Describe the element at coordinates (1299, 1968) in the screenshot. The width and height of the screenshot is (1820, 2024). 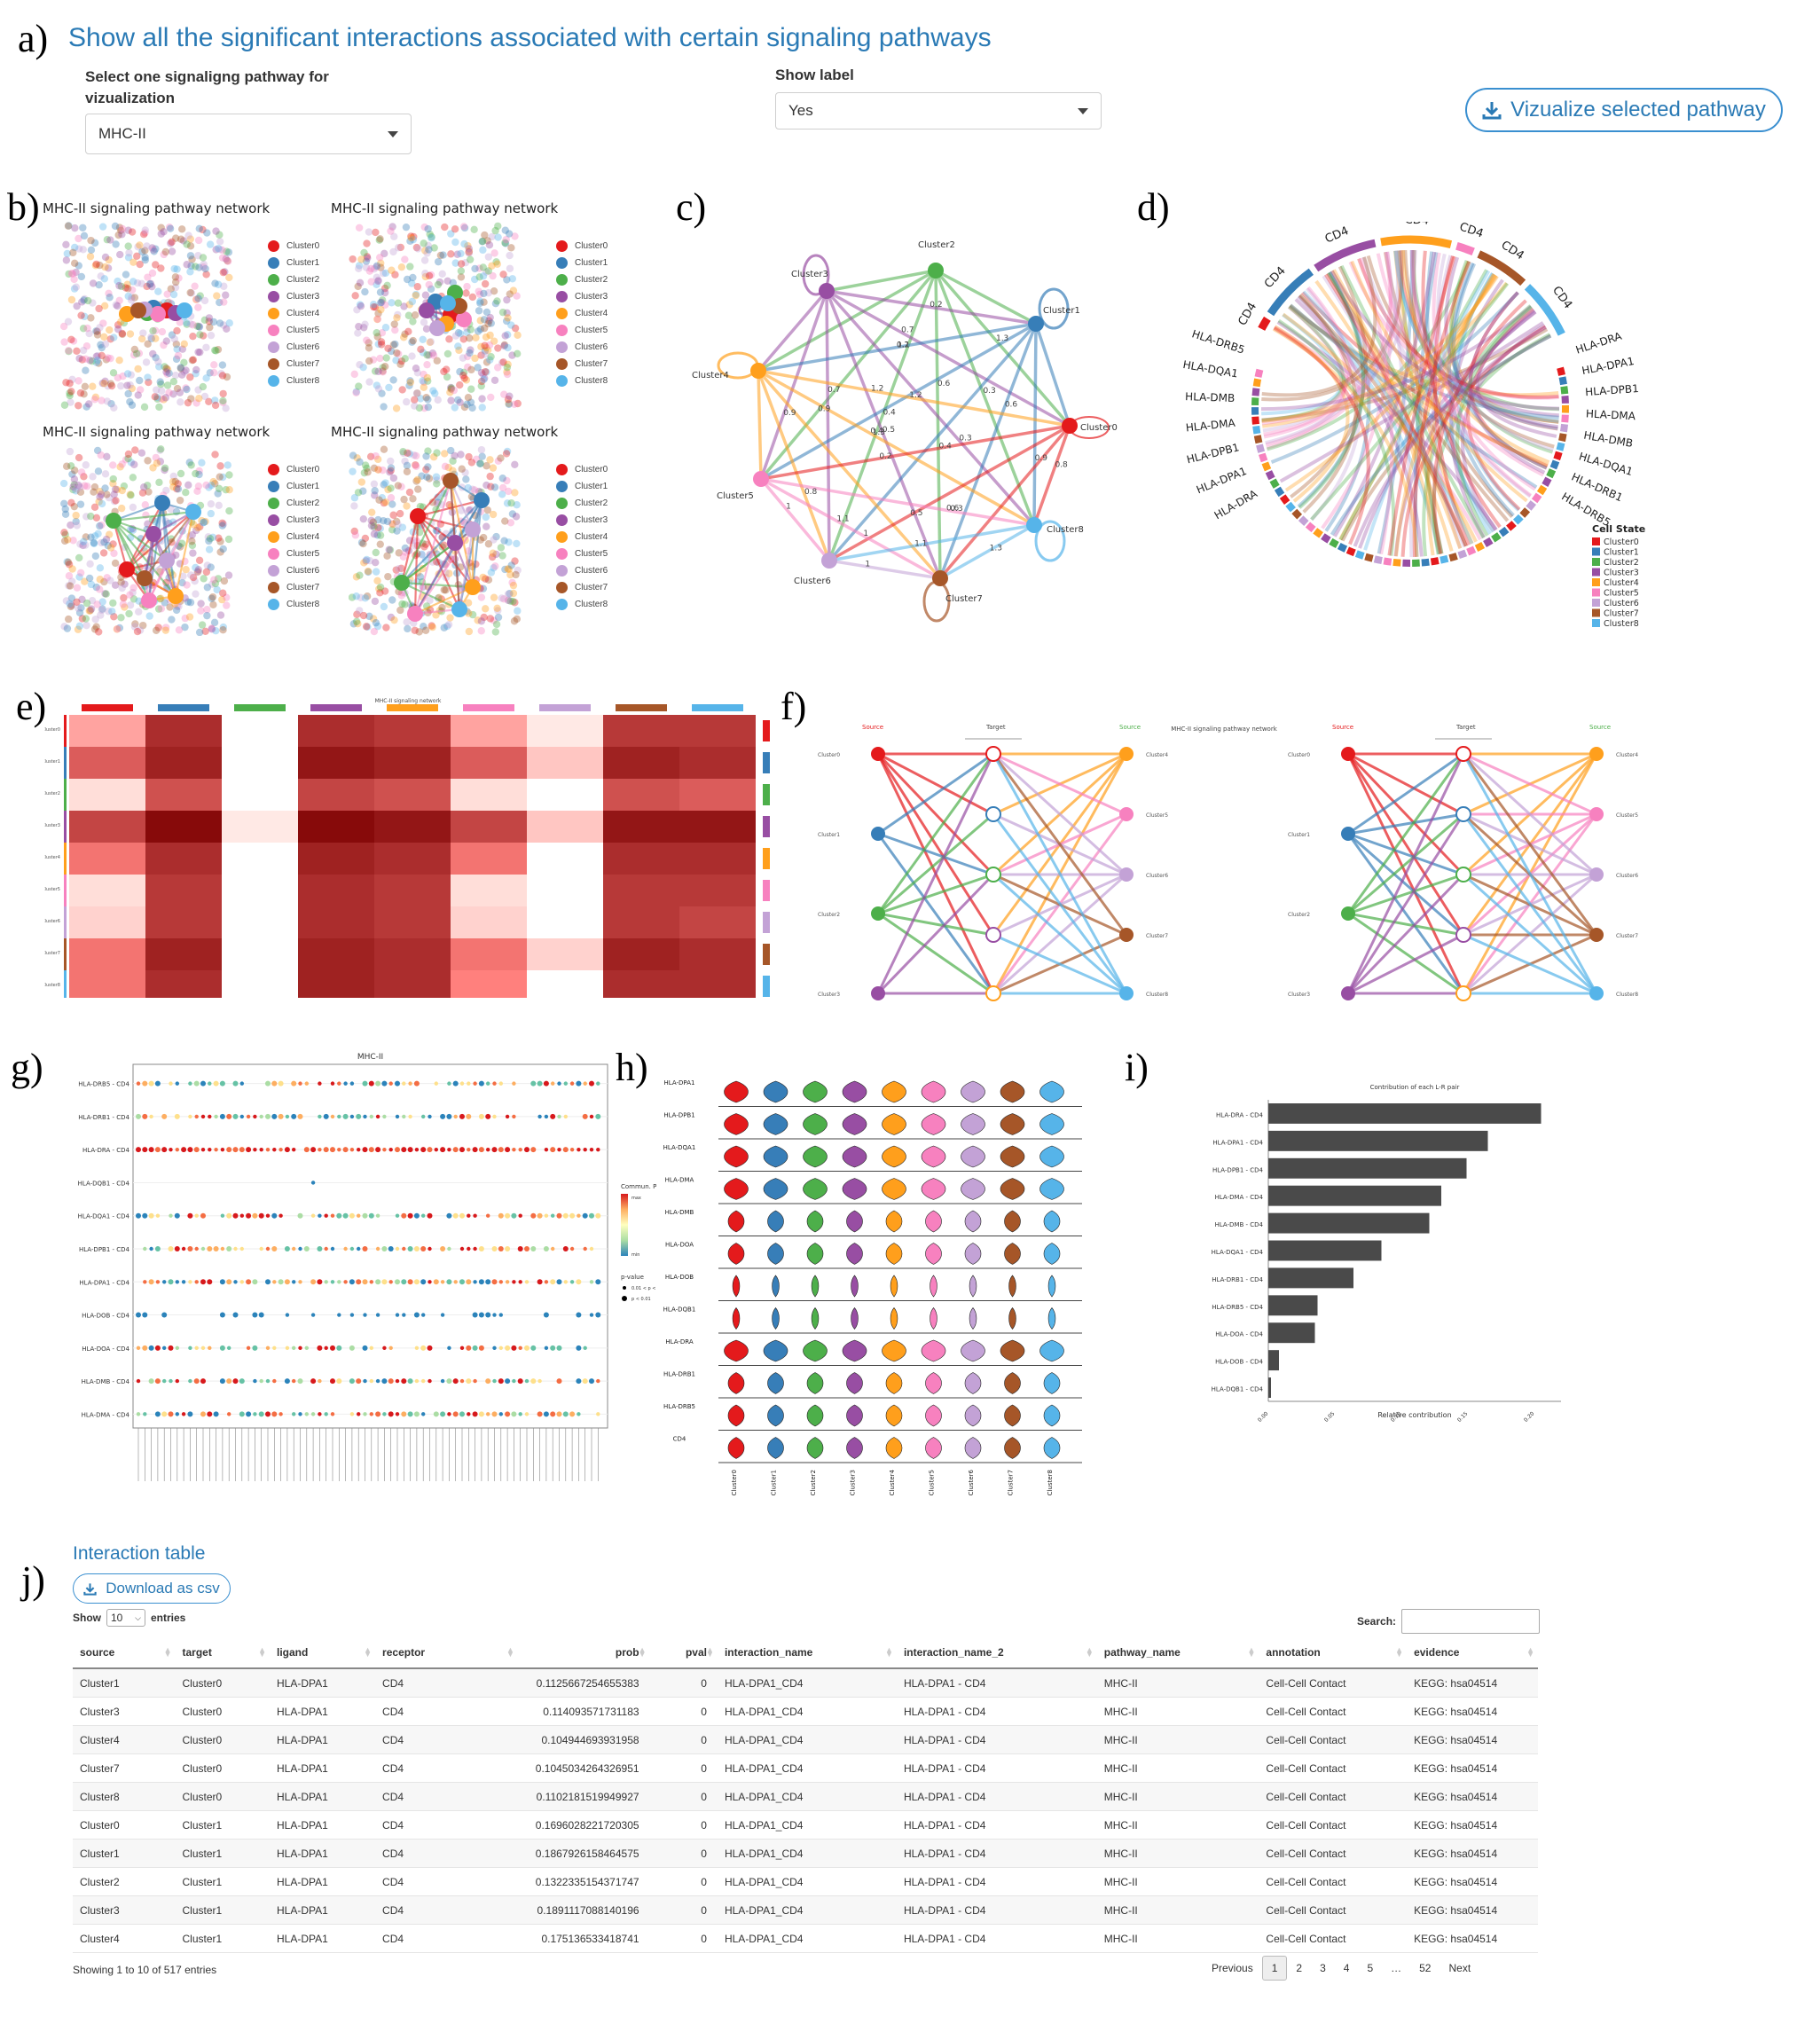
I see `page-button-2: 2` at that location.